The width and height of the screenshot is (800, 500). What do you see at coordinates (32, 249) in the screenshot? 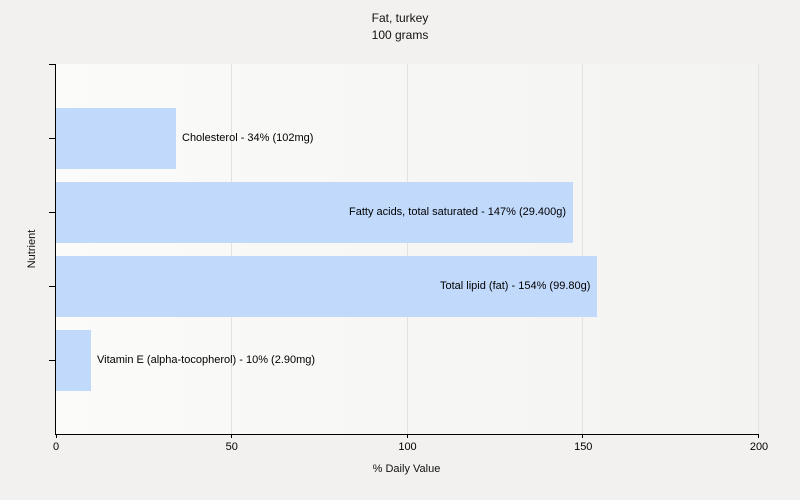
I see `y-axis-label: Nutrient` at bounding box center [32, 249].